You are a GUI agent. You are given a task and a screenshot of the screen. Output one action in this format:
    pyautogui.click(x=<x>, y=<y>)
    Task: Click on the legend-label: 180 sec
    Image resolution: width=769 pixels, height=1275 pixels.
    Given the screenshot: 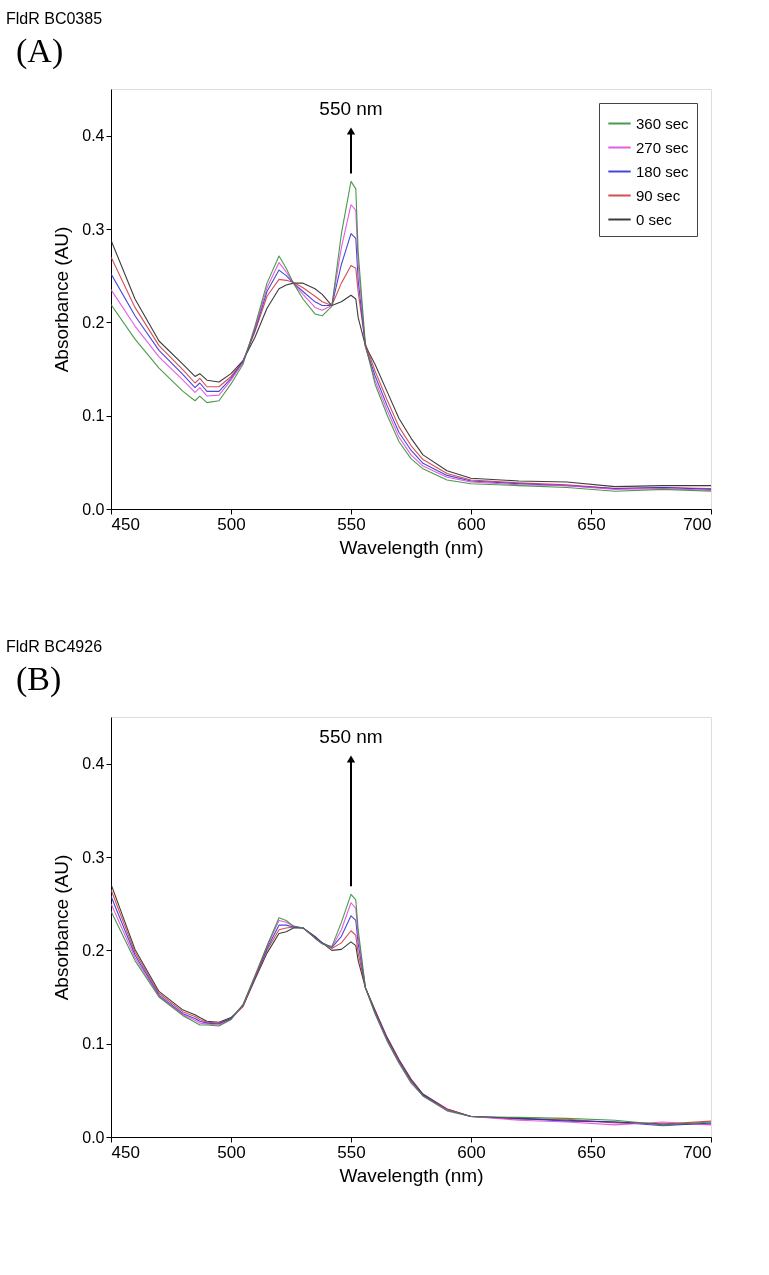 What is the action you would take?
    pyautogui.click(x=663, y=171)
    